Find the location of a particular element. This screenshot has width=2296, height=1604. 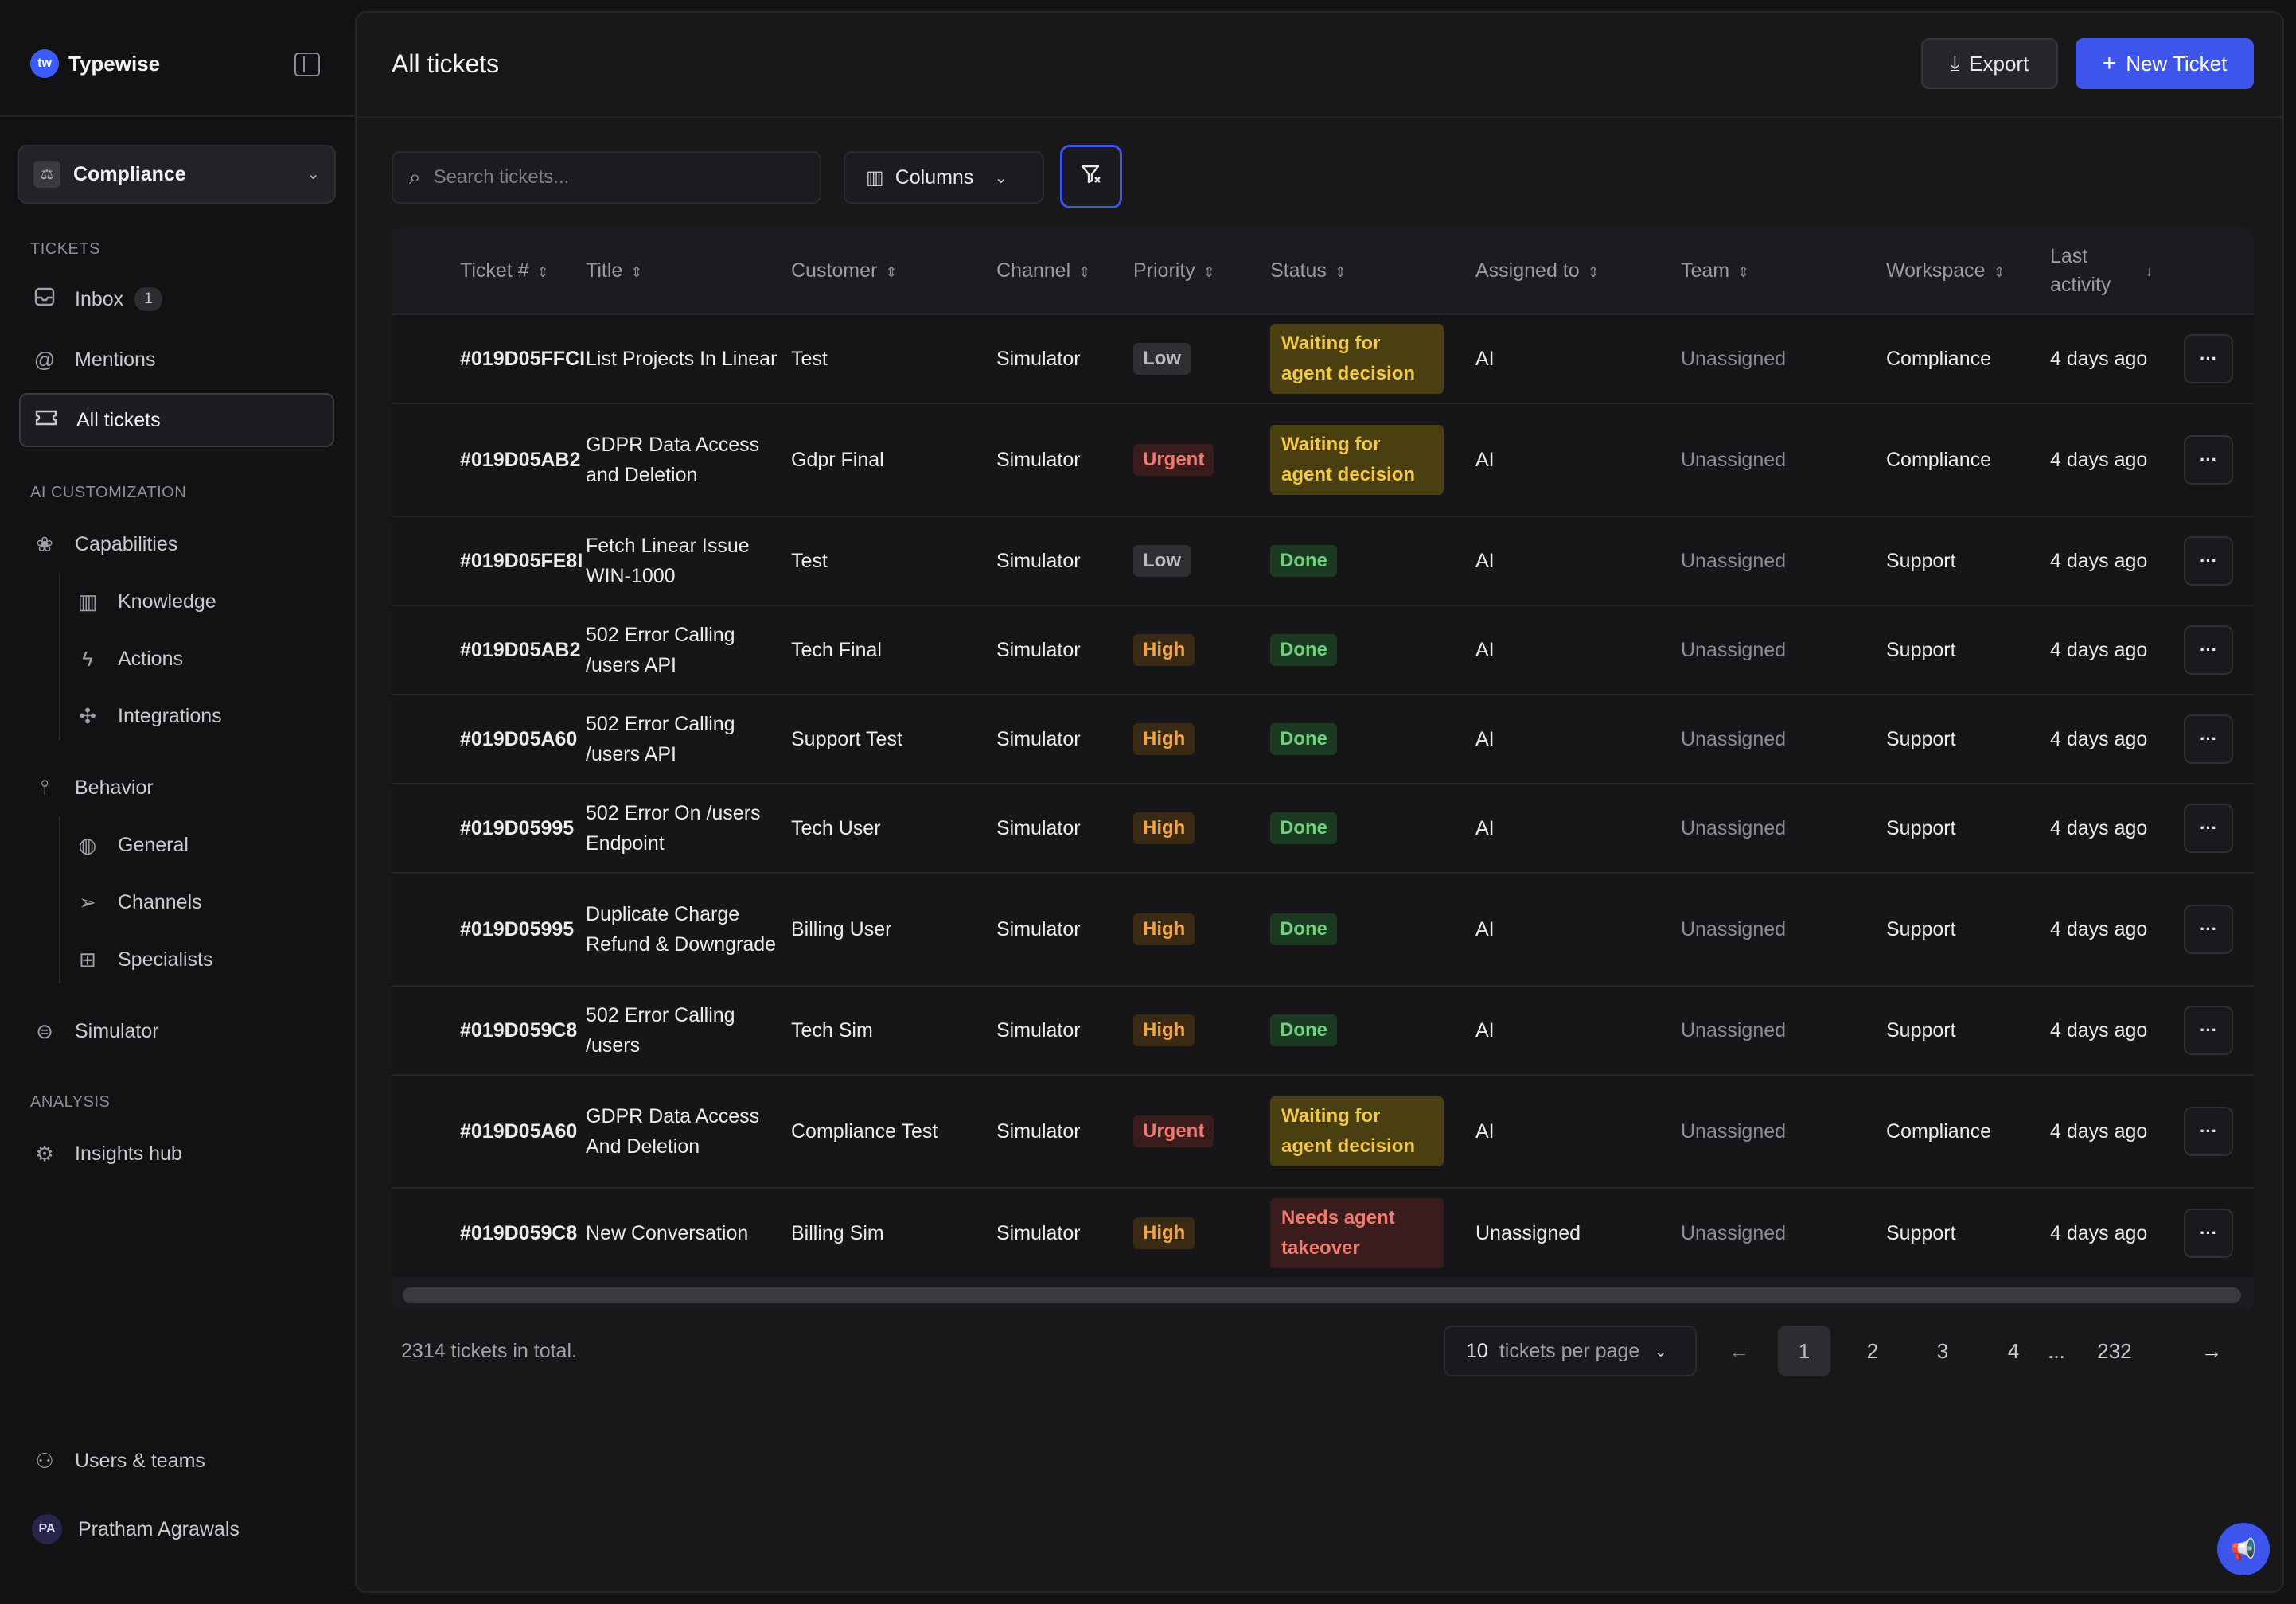

prev-page-button: ← is located at coordinates (1739, 1351).